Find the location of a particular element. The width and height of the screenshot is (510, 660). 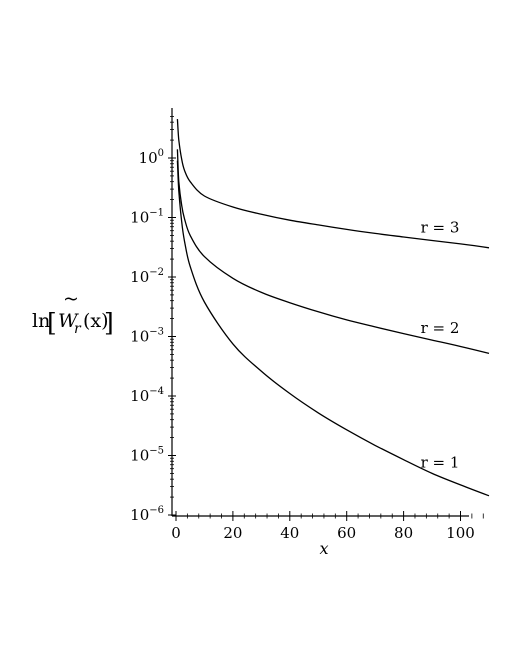

x-tick-label: 60 is located at coordinates (346, 533).